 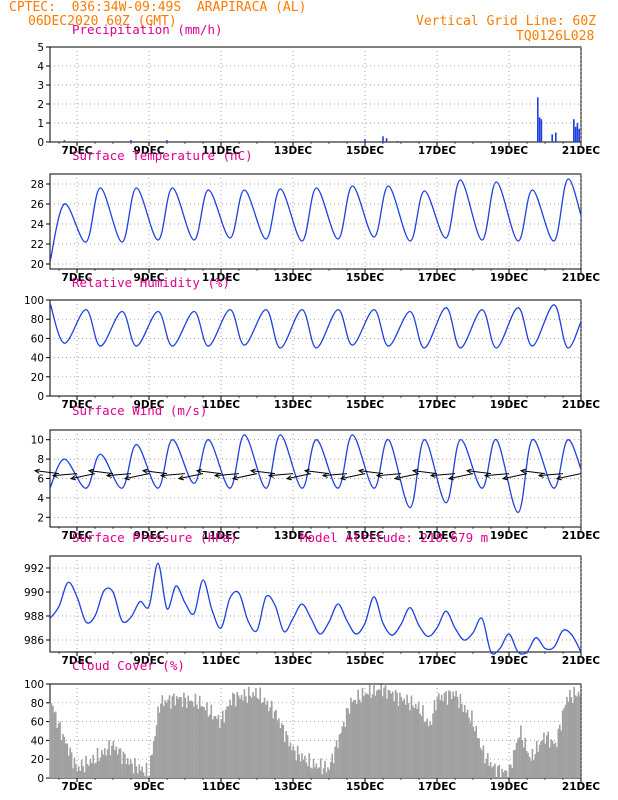 What do you see at coordinates (555, 36) in the screenshot?
I see `header-model-id: TQ0126L028` at bounding box center [555, 36].